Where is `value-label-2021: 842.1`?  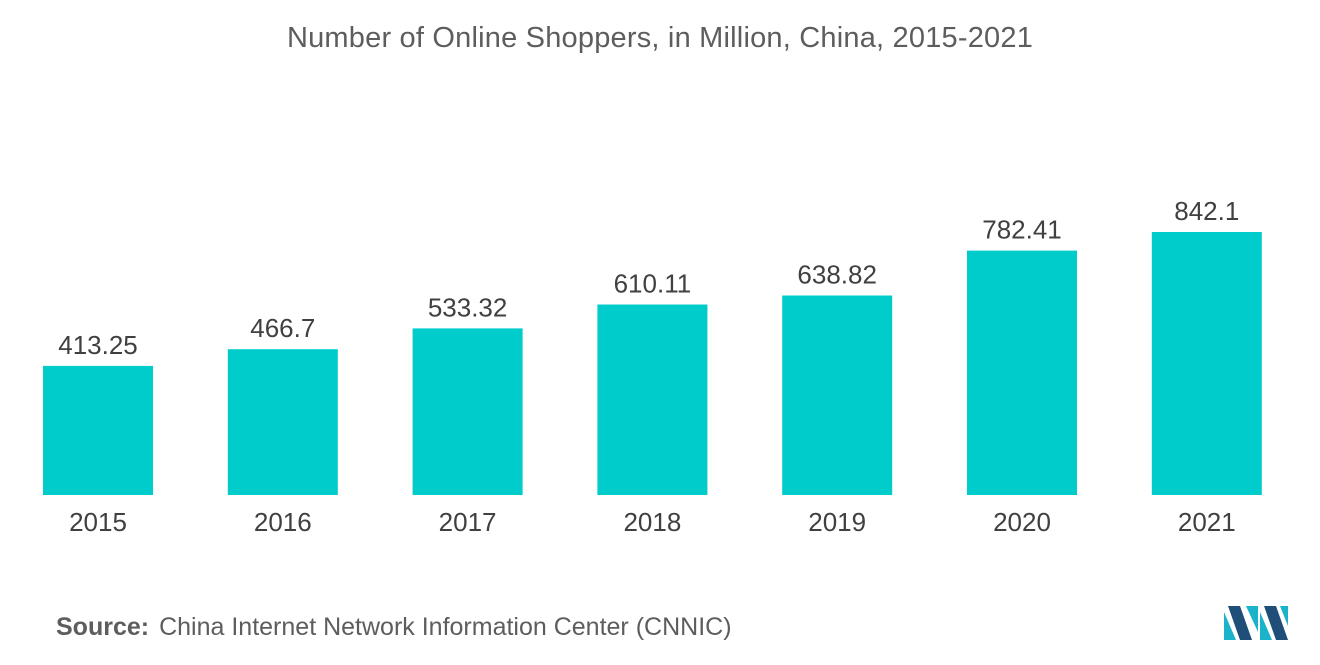 value-label-2021: 842.1 is located at coordinates (1206, 211).